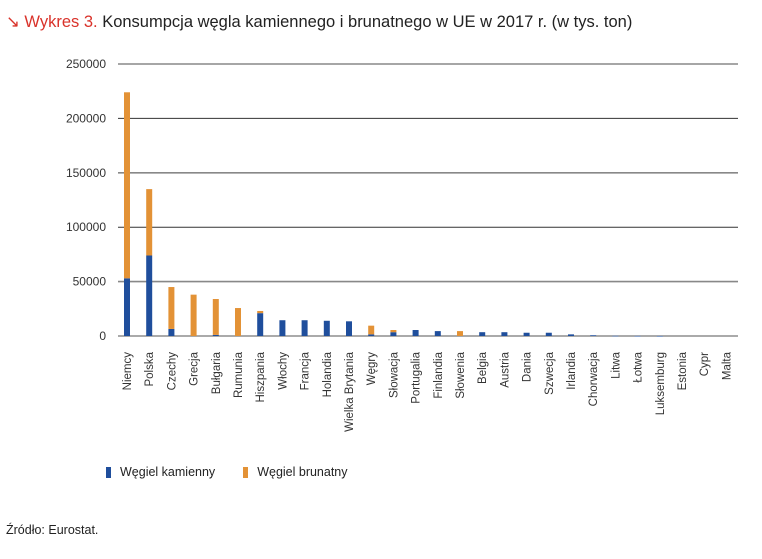 This screenshot has height=559, width=762. Describe the element at coordinates (639, 366) in the screenshot. I see `x-tick-label: Łotwa` at that location.